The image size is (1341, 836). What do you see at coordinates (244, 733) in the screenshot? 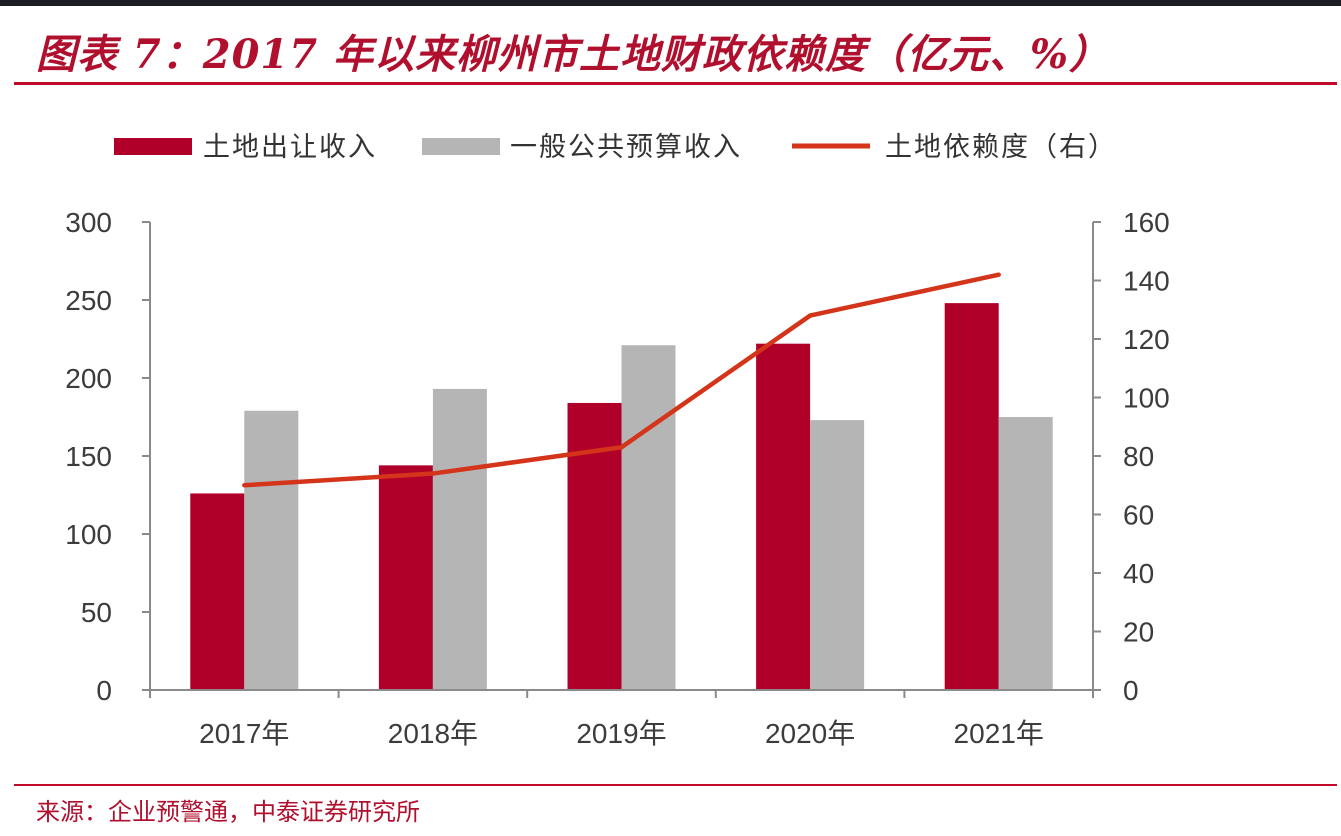
I see `x-tick-label: 2017年` at bounding box center [244, 733].